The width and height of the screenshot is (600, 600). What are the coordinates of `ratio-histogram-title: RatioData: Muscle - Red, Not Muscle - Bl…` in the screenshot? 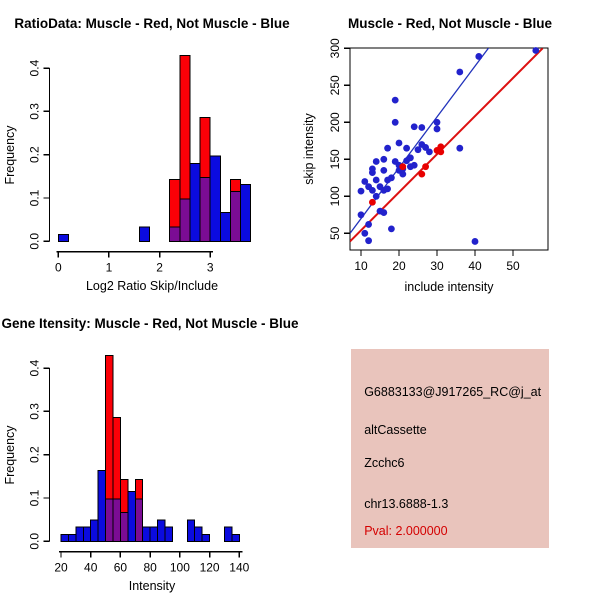 It's located at (152, 23).